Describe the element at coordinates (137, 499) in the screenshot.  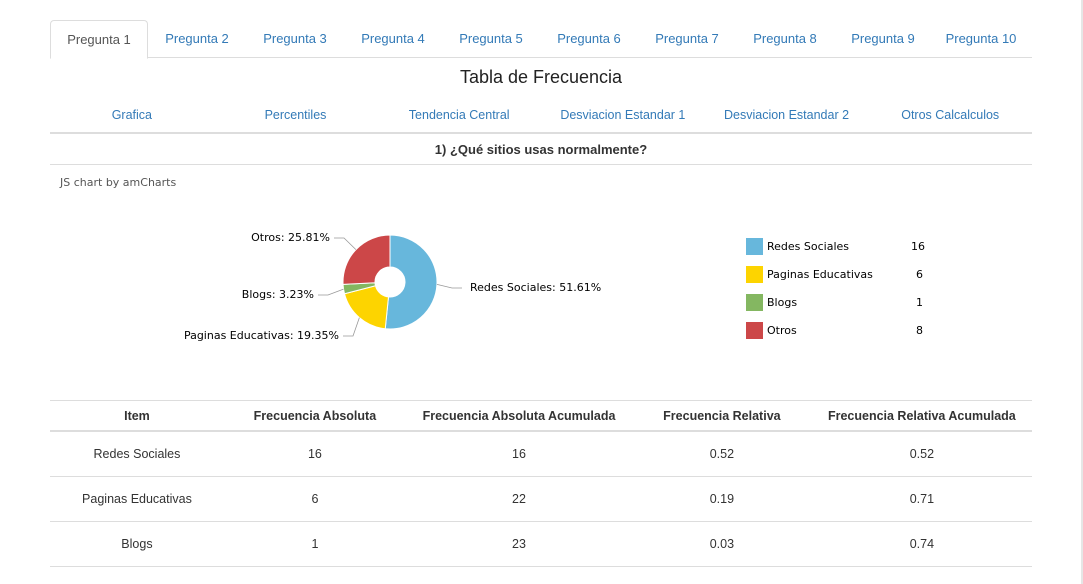
I see `table-cell: Paginas Educativas` at that location.